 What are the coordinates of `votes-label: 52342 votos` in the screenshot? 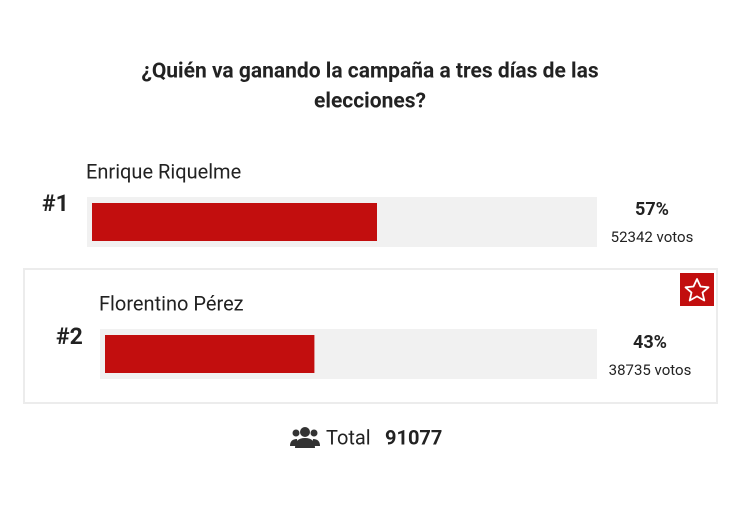 It's located at (652, 237).